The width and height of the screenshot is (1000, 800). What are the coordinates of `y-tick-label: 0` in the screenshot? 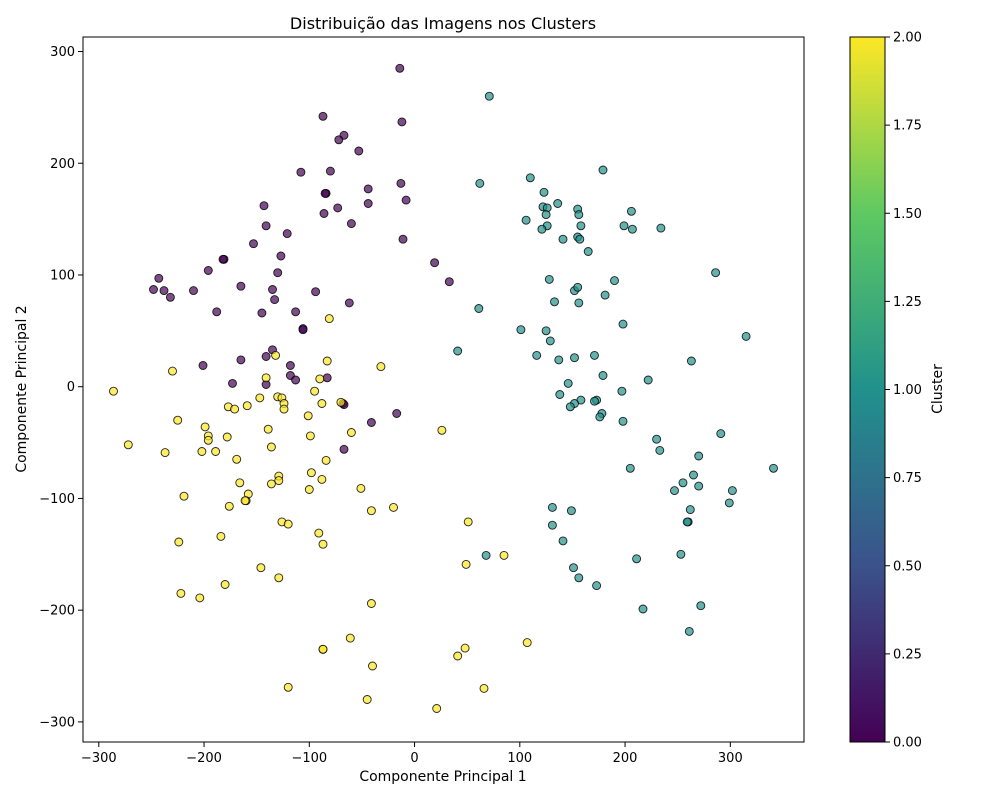 It's located at (71, 387).